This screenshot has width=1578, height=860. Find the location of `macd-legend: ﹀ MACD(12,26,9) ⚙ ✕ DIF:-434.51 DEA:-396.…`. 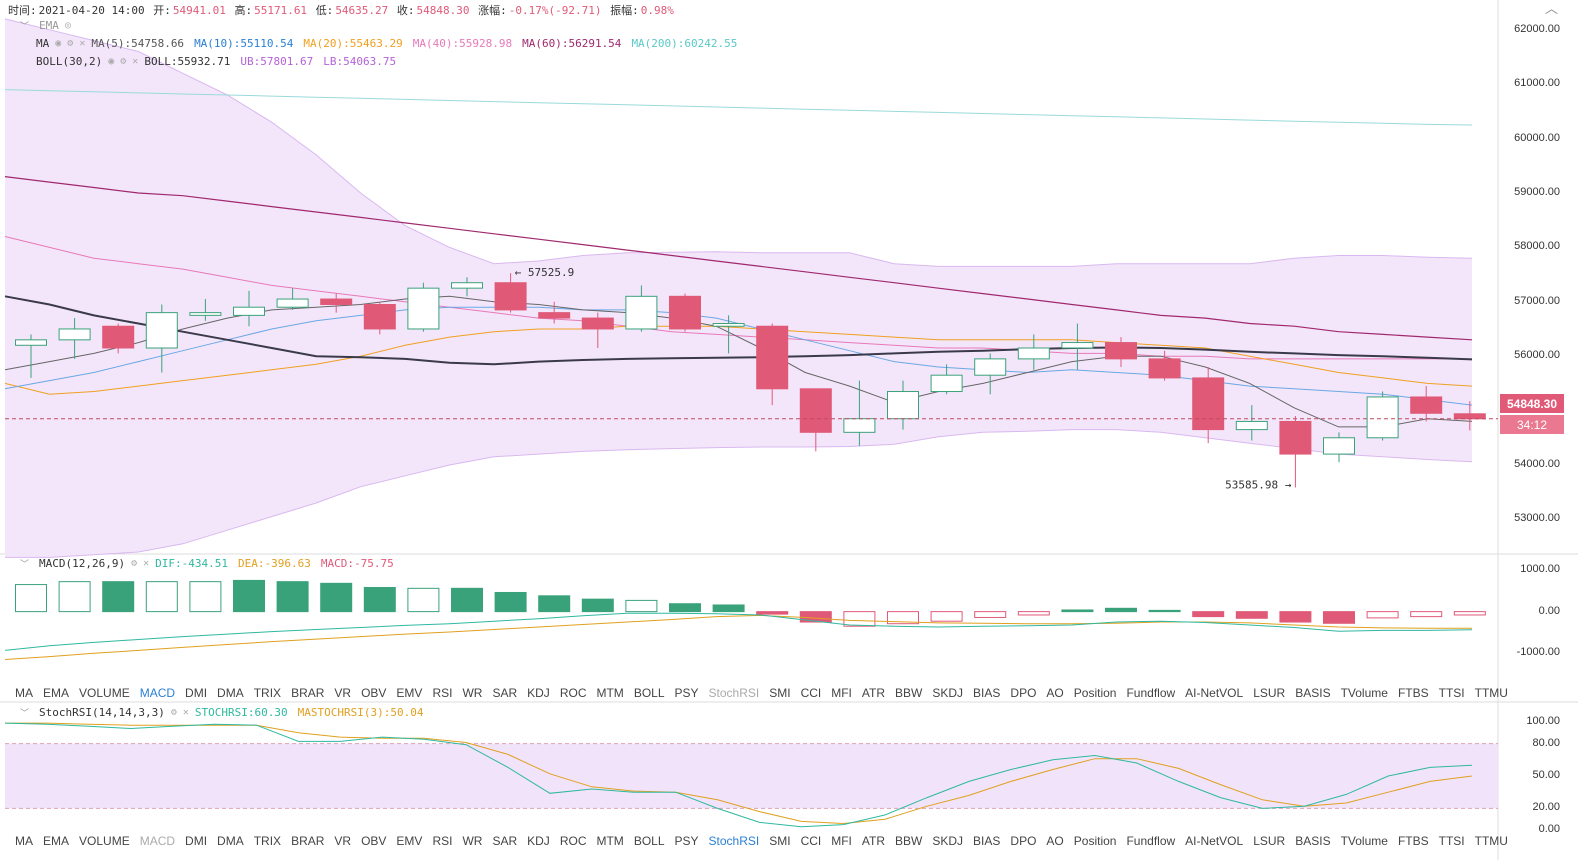

macd-legend: ﹀ MACD(12,26,9) ⚙ ✕ DIF:-434.51 DEA:-396.… is located at coordinates (207, 563).